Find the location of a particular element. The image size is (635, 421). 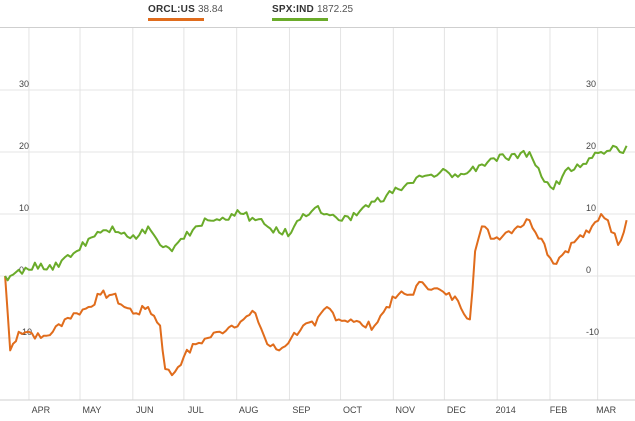

legend-symbol: ORCL:US is located at coordinates (171, 9).